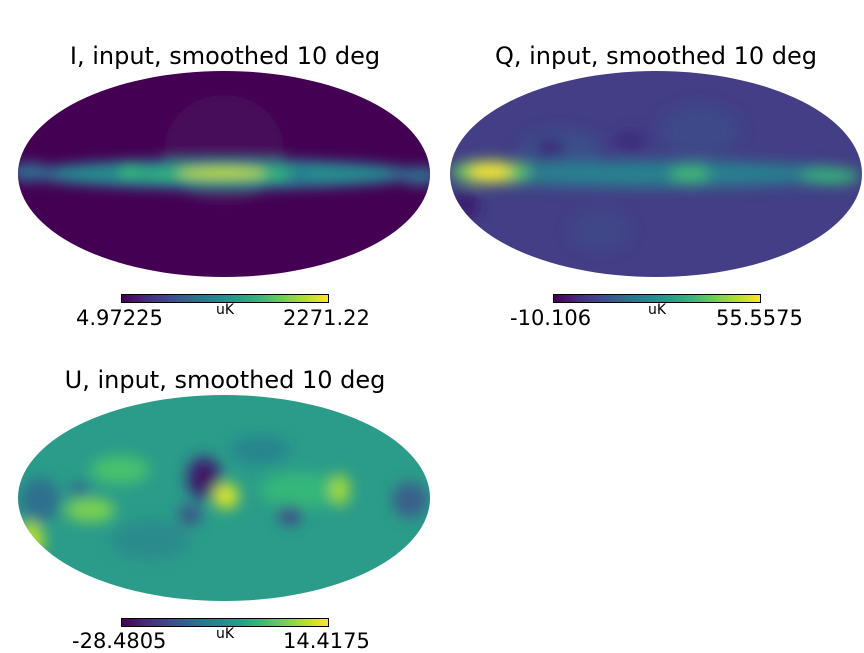 This screenshot has width=864, height=653. What do you see at coordinates (225, 56) in the screenshot?
I see `panel-title: I, input, smoothed 10 deg` at bounding box center [225, 56].